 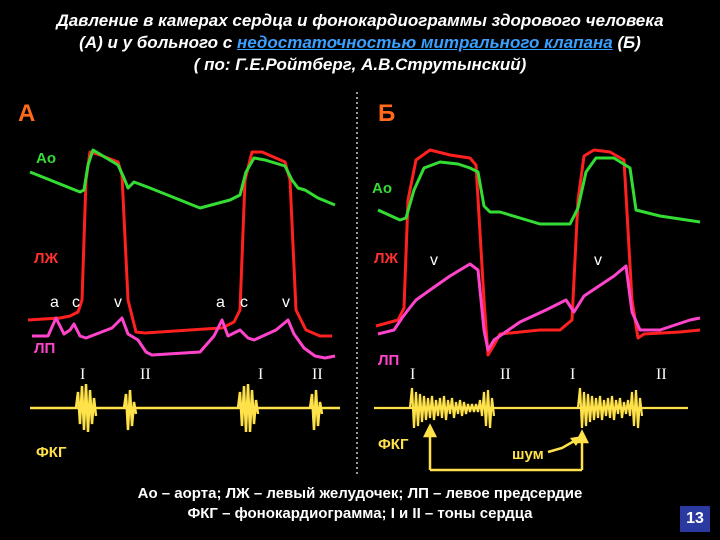 I want to click on panel-a-lv-label: ЛЖ, so click(x=46, y=258).